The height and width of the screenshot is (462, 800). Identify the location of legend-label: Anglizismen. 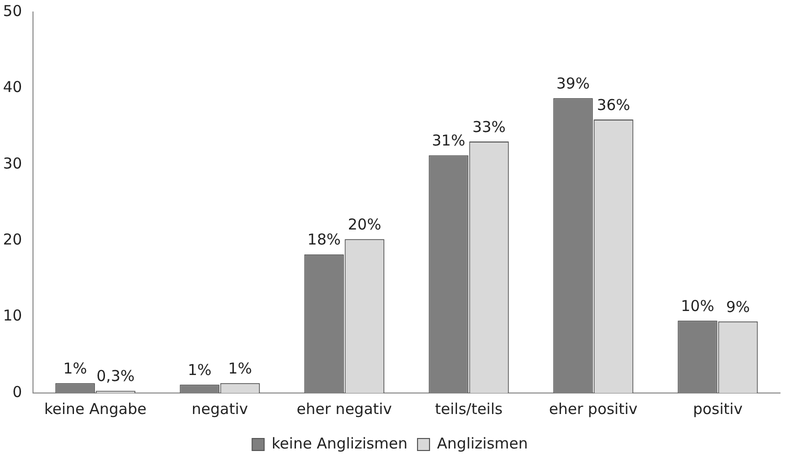
(482, 443).